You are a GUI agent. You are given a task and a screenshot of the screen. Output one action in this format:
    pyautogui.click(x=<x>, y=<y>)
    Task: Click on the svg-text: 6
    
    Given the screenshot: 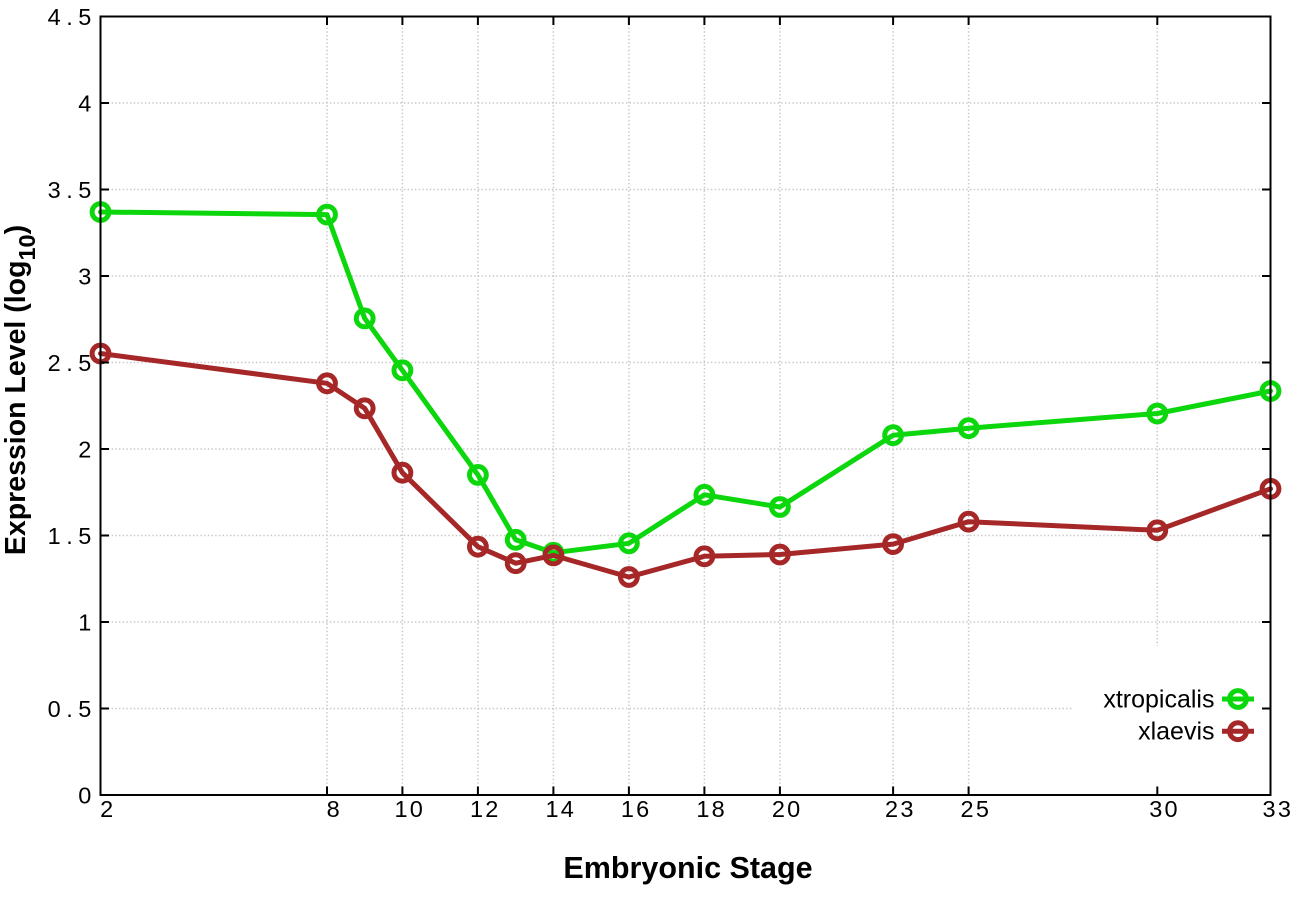 What is the action you would take?
    pyautogui.click(x=642, y=809)
    